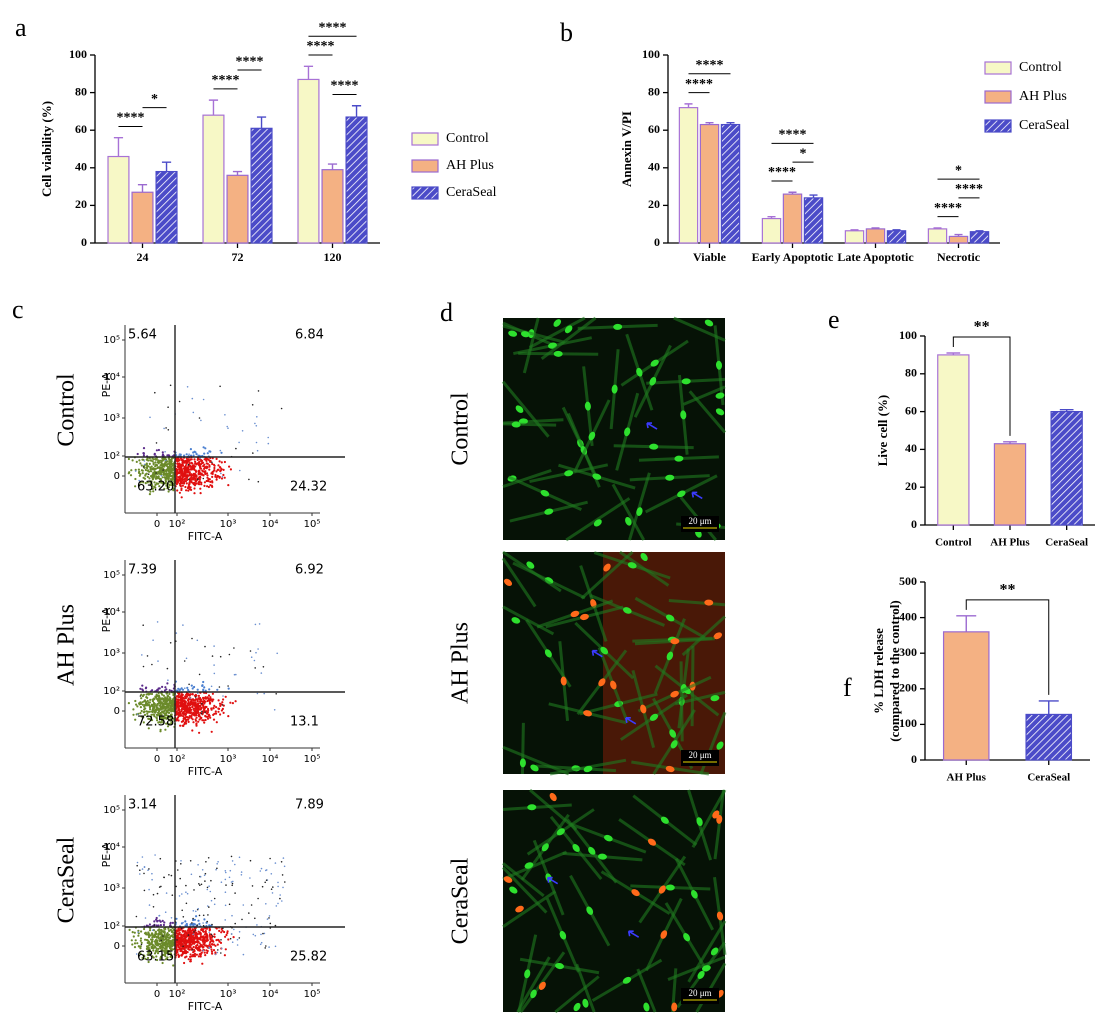 The image size is (1118, 1026). What do you see at coordinates (142, 335) in the screenshot?
I see `quadrant-percentage: 5.64` at bounding box center [142, 335].